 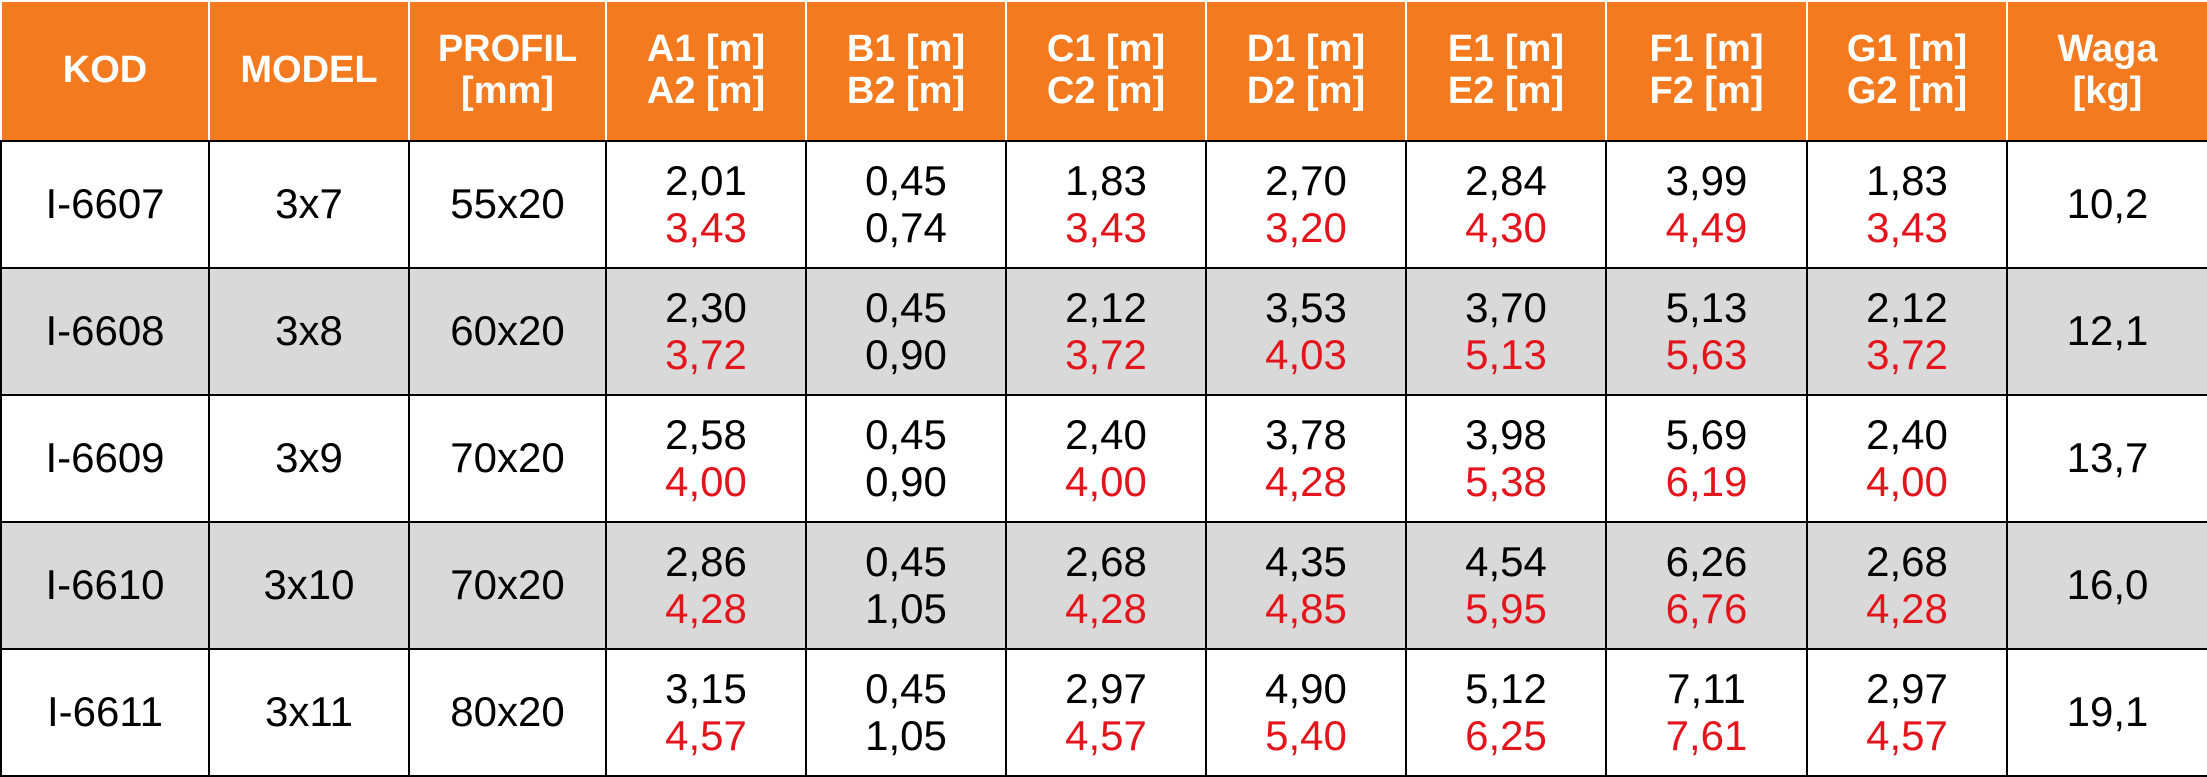 I want to click on header-text: E2 [m], so click(x=1506, y=91).